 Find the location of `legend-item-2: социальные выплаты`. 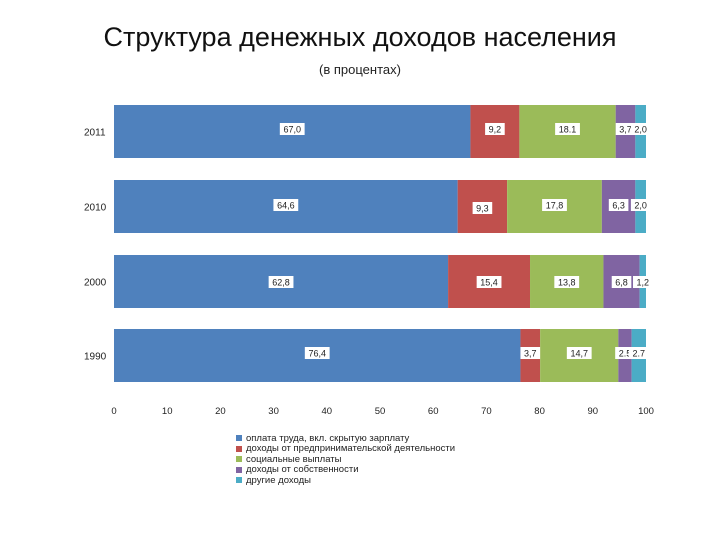

legend-item-2: социальные выплаты is located at coordinates (345, 459).